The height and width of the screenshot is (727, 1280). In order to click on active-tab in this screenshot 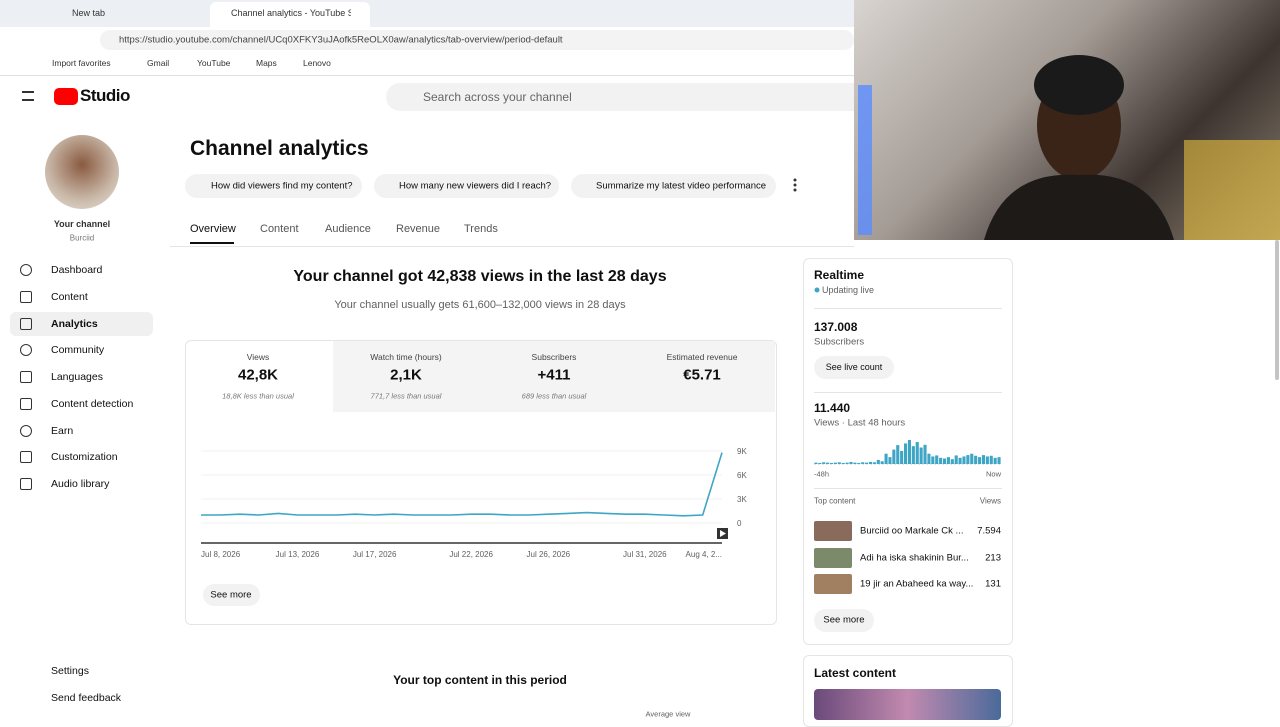, I will do `click(290, 14)`.